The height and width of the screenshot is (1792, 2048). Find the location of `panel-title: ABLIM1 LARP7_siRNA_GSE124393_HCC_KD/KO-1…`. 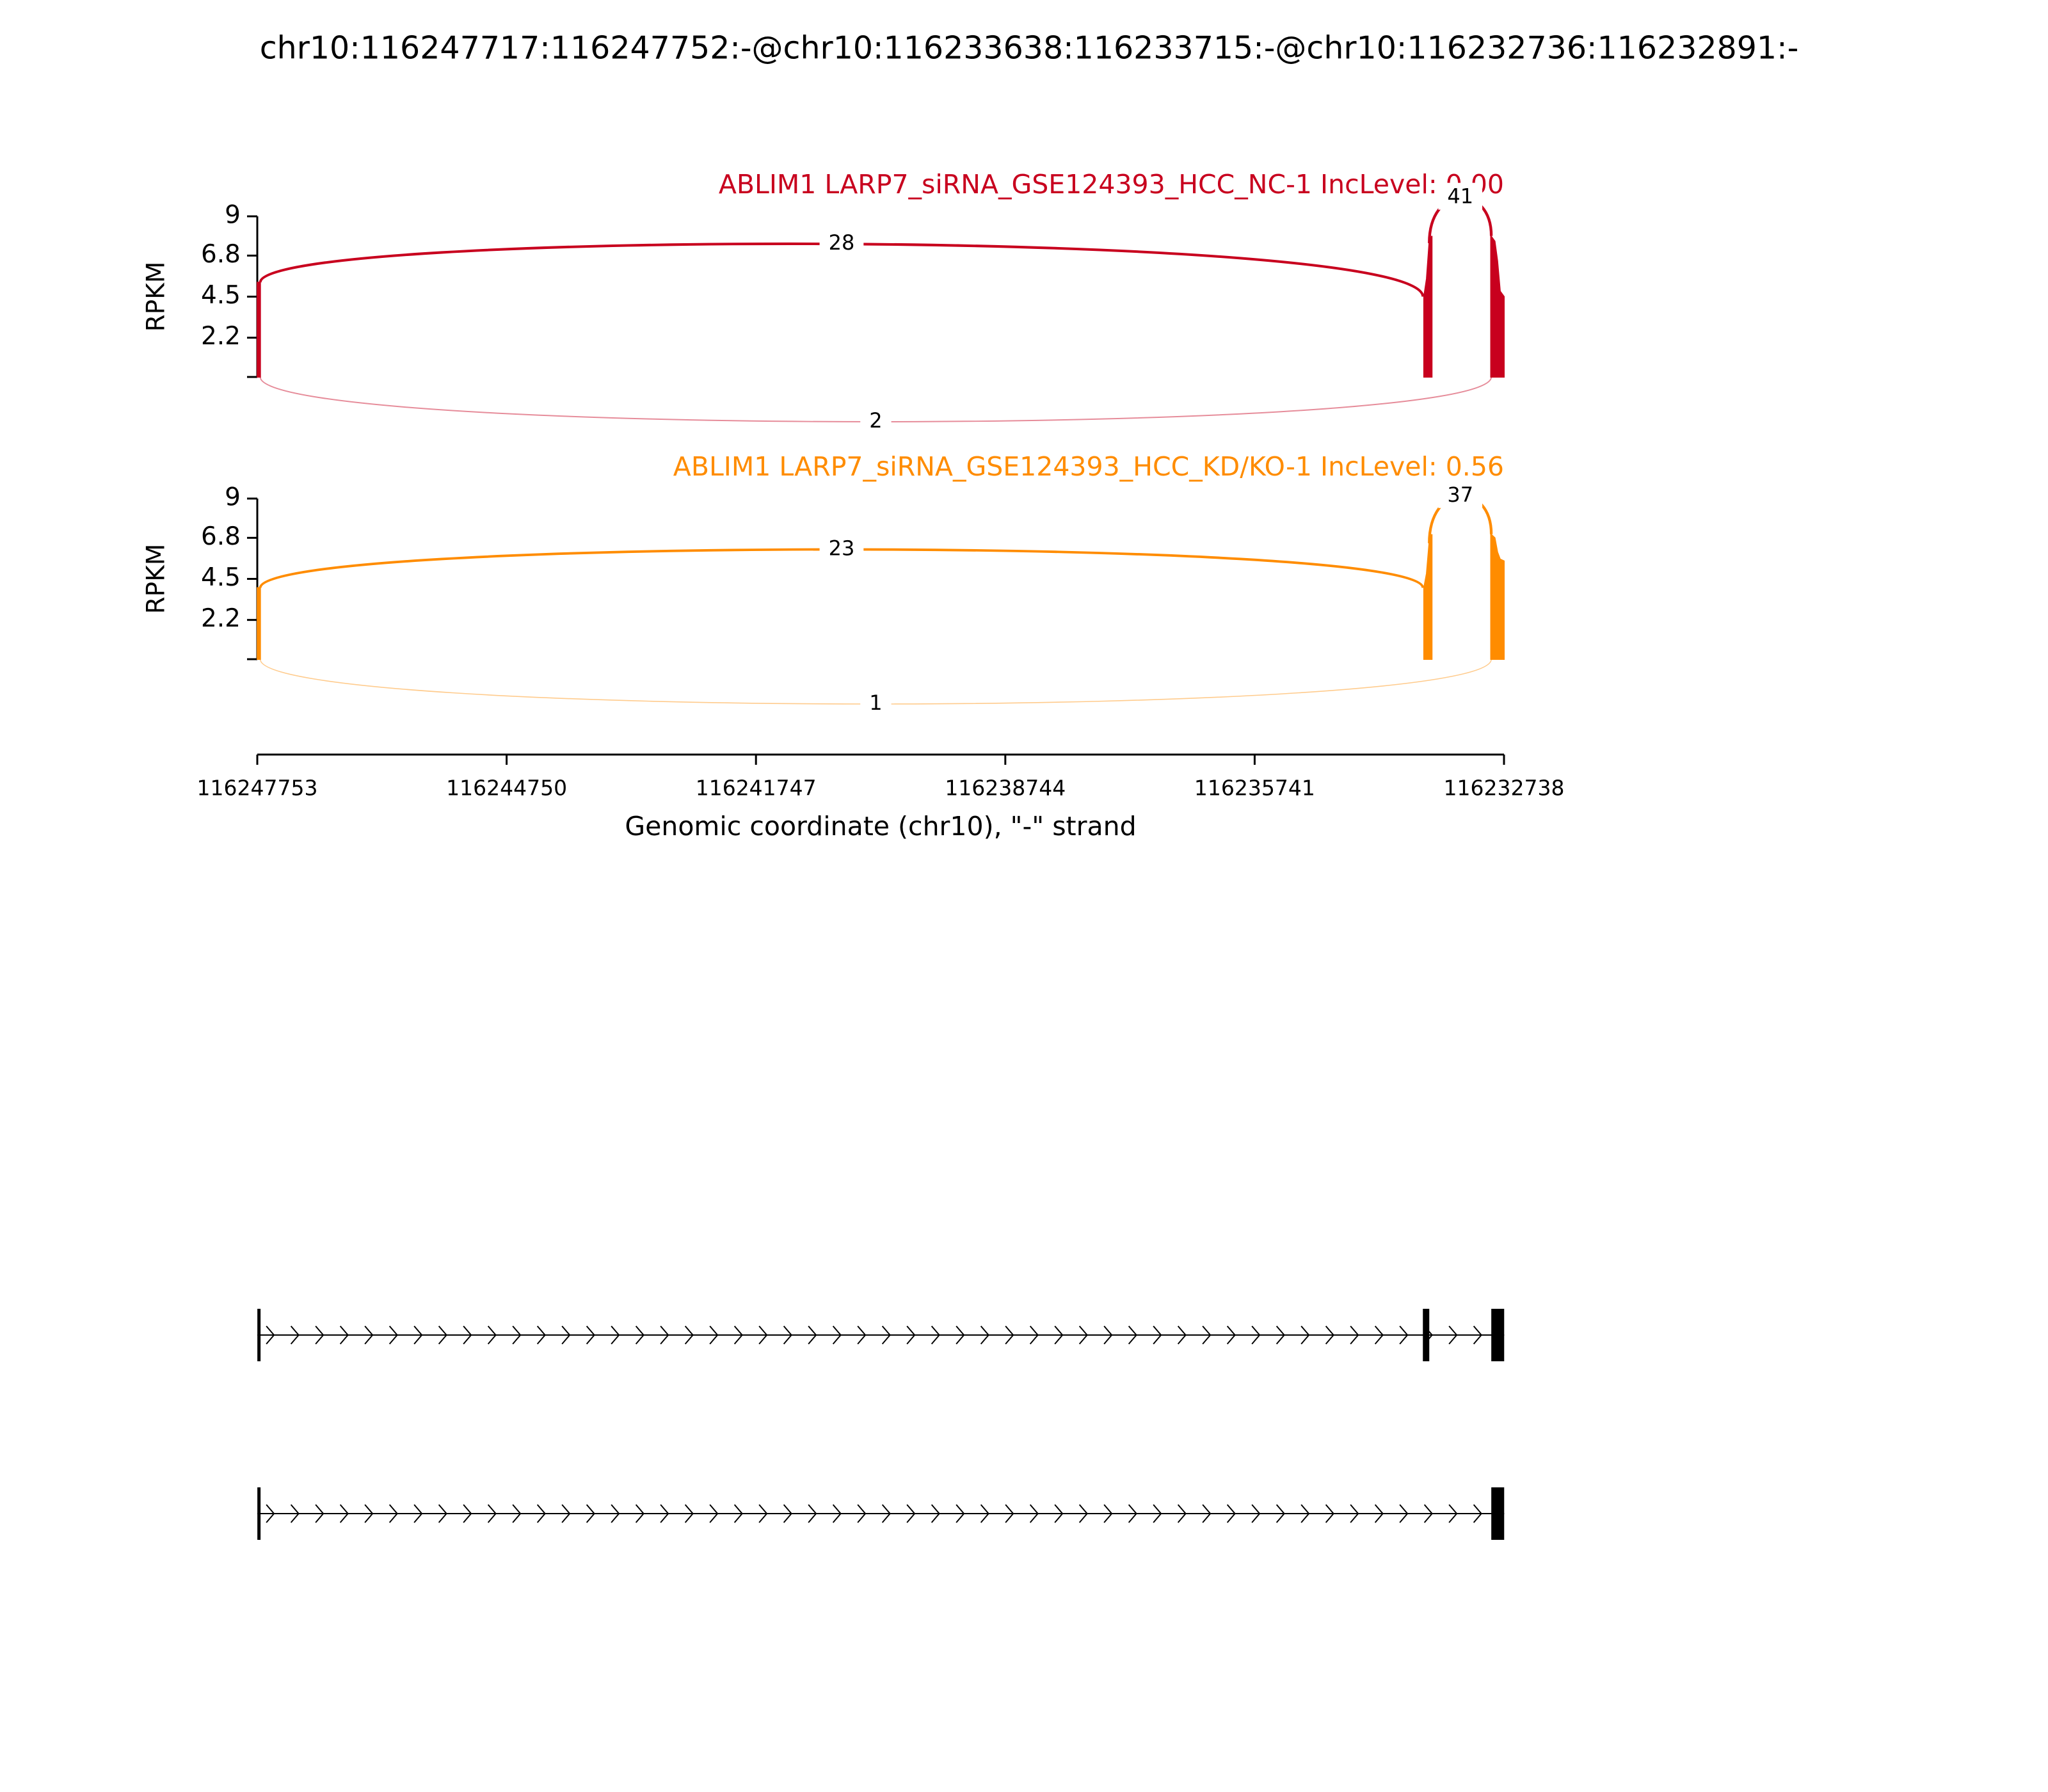

panel-title: ABLIM1 LARP7_siRNA_GSE124393_HCC_KD/KO-1… is located at coordinates (1088, 466).